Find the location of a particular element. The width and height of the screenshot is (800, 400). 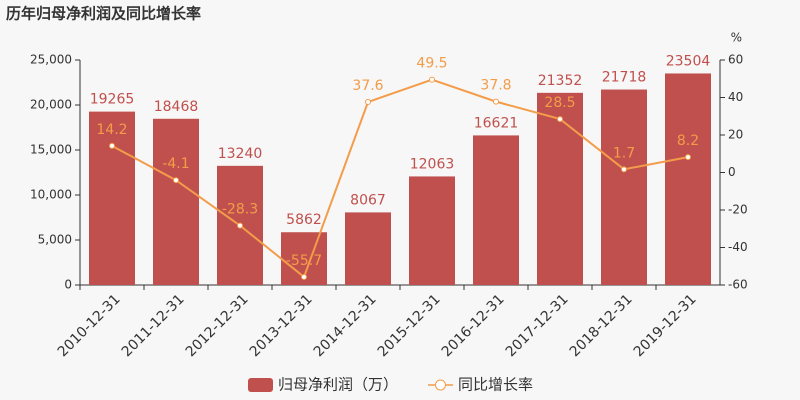

bar-value-label: 21718 is located at coordinates (624, 78).